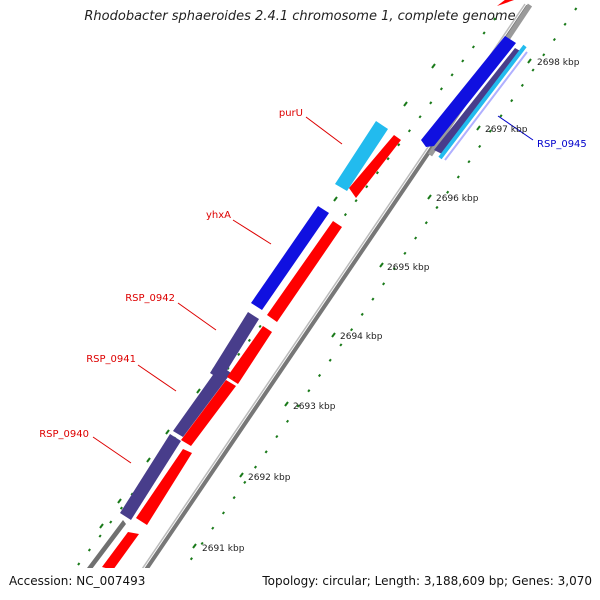  What do you see at coordinates (77, 581) in the screenshot?
I see `accession-text: Accession: NC_007493` at bounding box center [77, 581].